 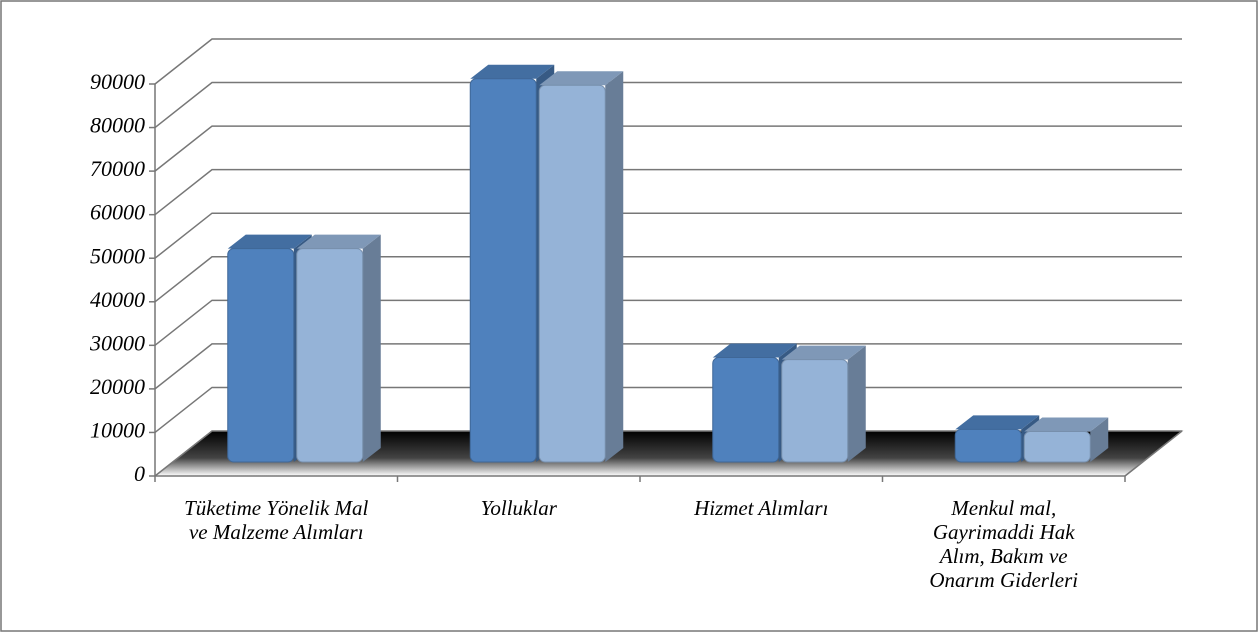 I want to click on y-tick-label: 10000, so click(x=117, y=429).